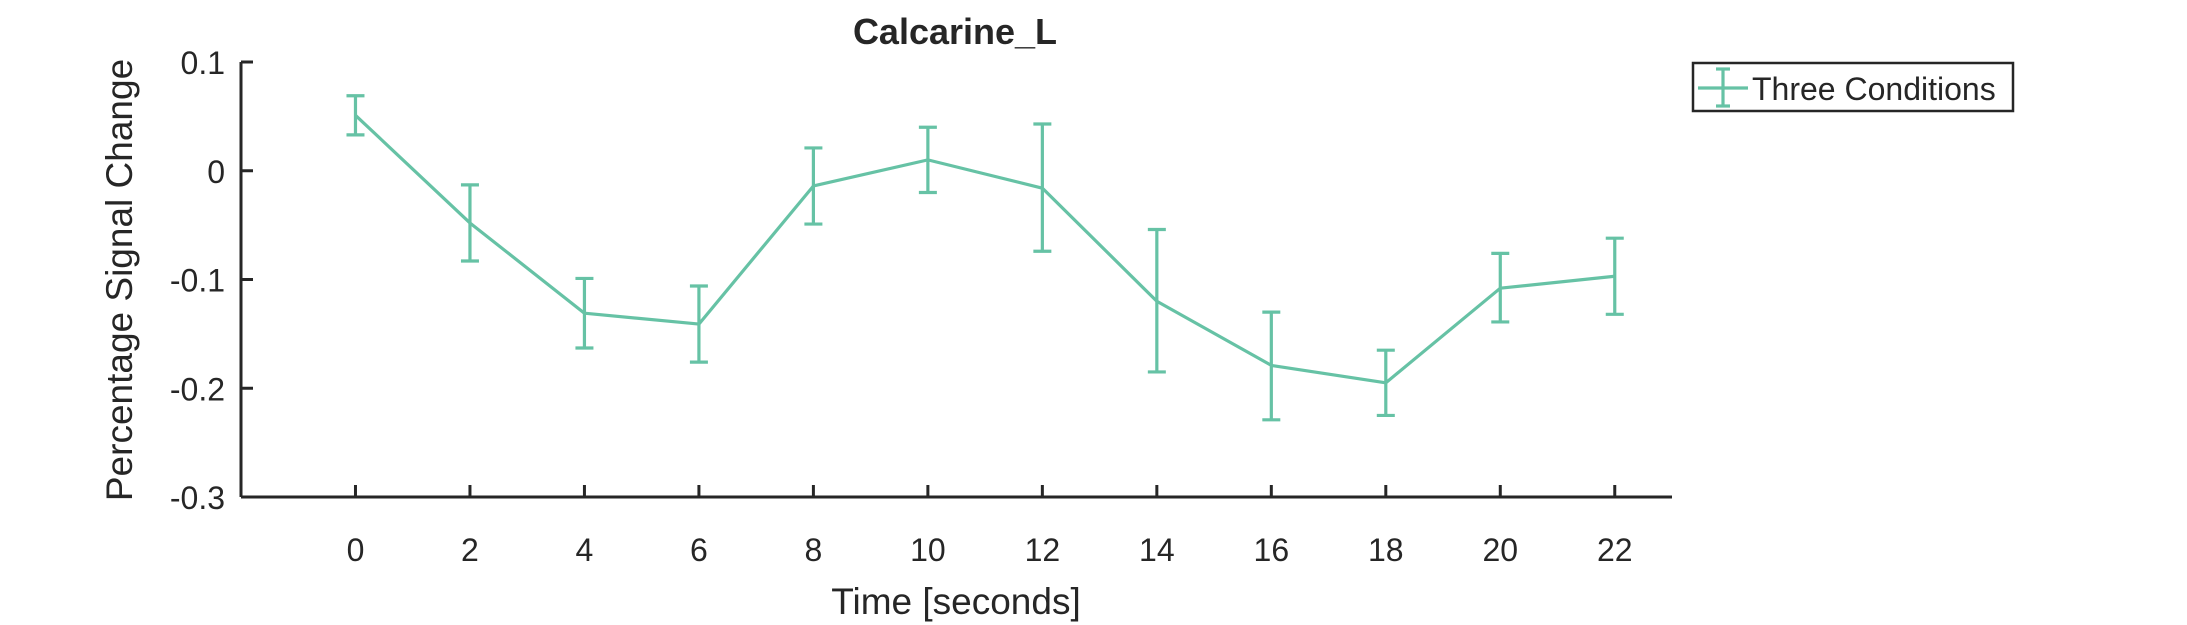 The image size is (2187, 625). I want to click on x-tick-label: 12, so click(1043, 550).